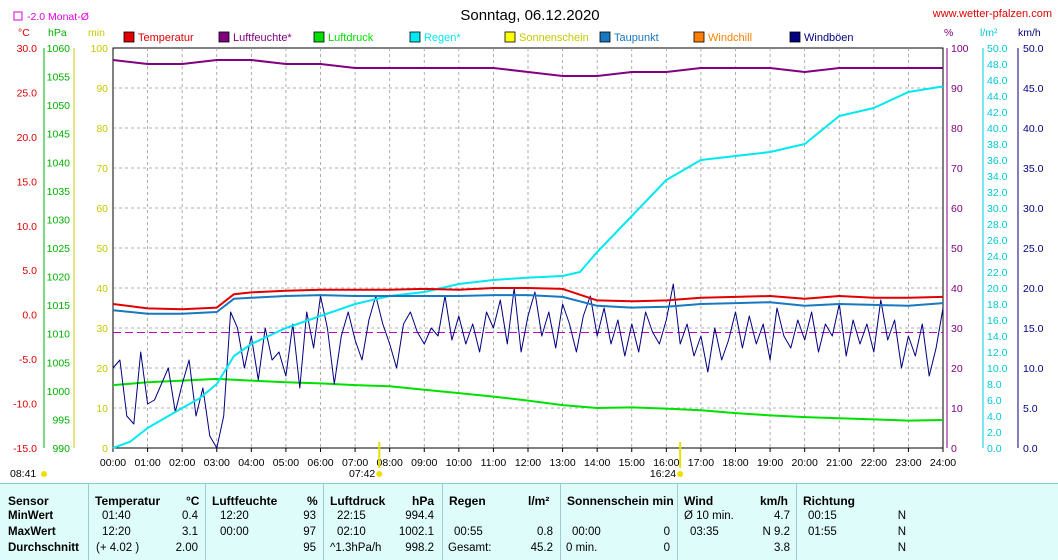 The height and width of the screenshot is (560, 1058). Describe the element at coordinates (1033, 89) in the screenshot. I see `wind-tick-label: 45.0` at that location.